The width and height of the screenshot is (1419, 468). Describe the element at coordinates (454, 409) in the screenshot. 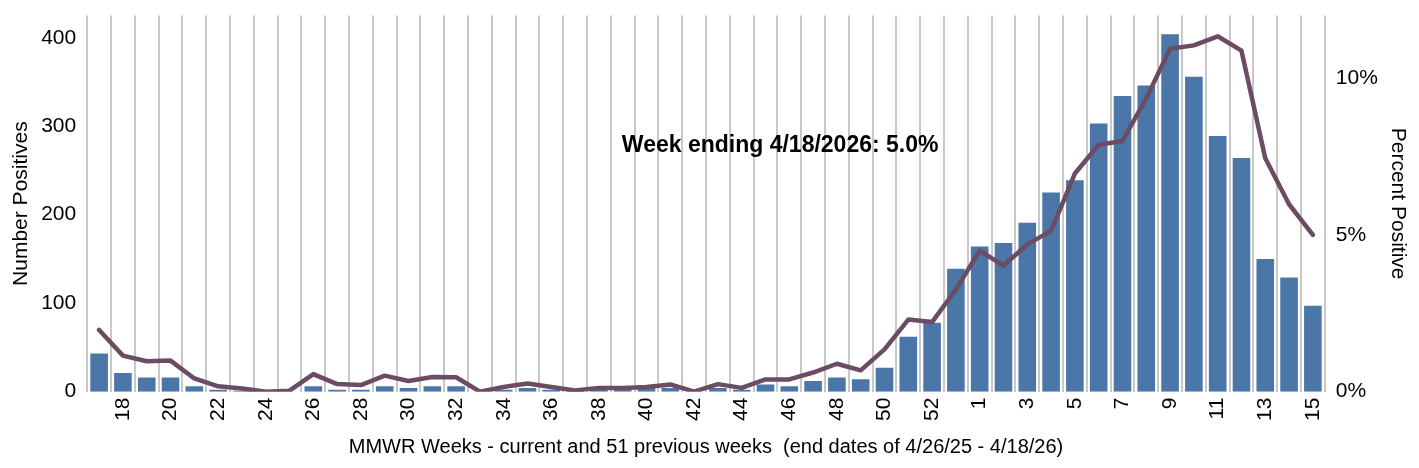

I see `x-tick-label: 32` at that location.